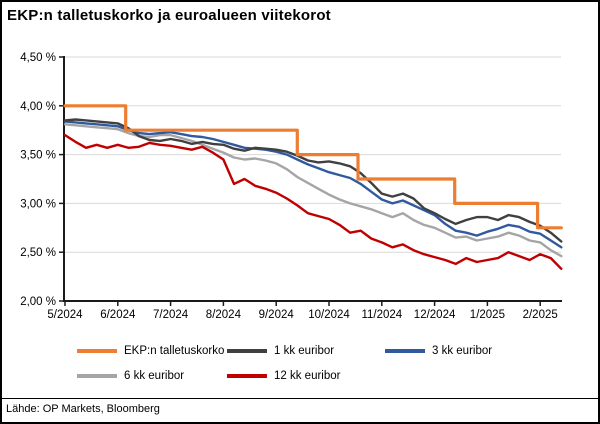 The width and height of the screenshot is (600, 424). I want to click on legend-item-12-kk-euribor: 12 kk euribor, so click(283, 376).